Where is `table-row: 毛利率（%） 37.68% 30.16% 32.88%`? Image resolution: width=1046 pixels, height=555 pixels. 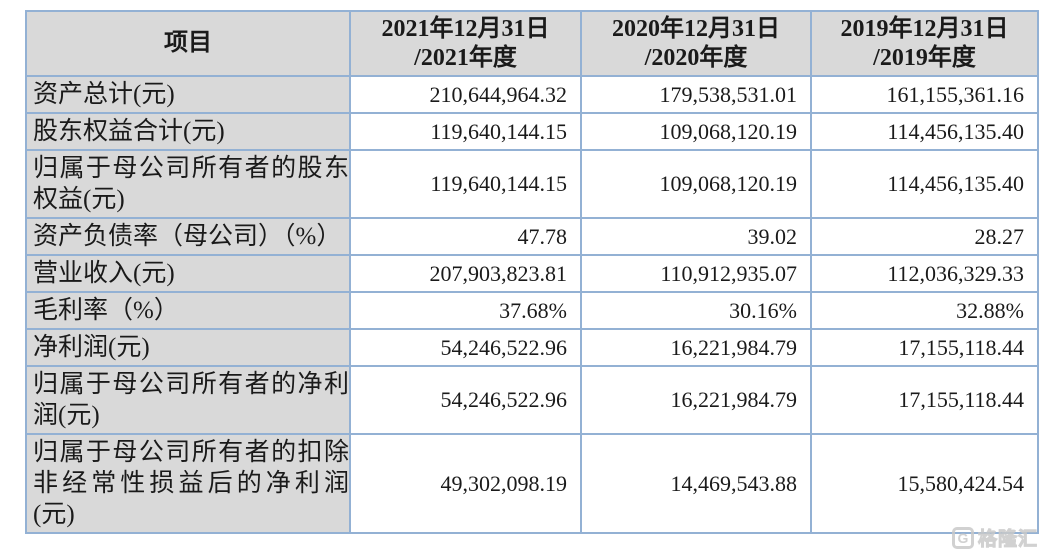
table-row: 毛利率（%） 37.68% 30.16% 32.88% is located at coordinates (532, 310).